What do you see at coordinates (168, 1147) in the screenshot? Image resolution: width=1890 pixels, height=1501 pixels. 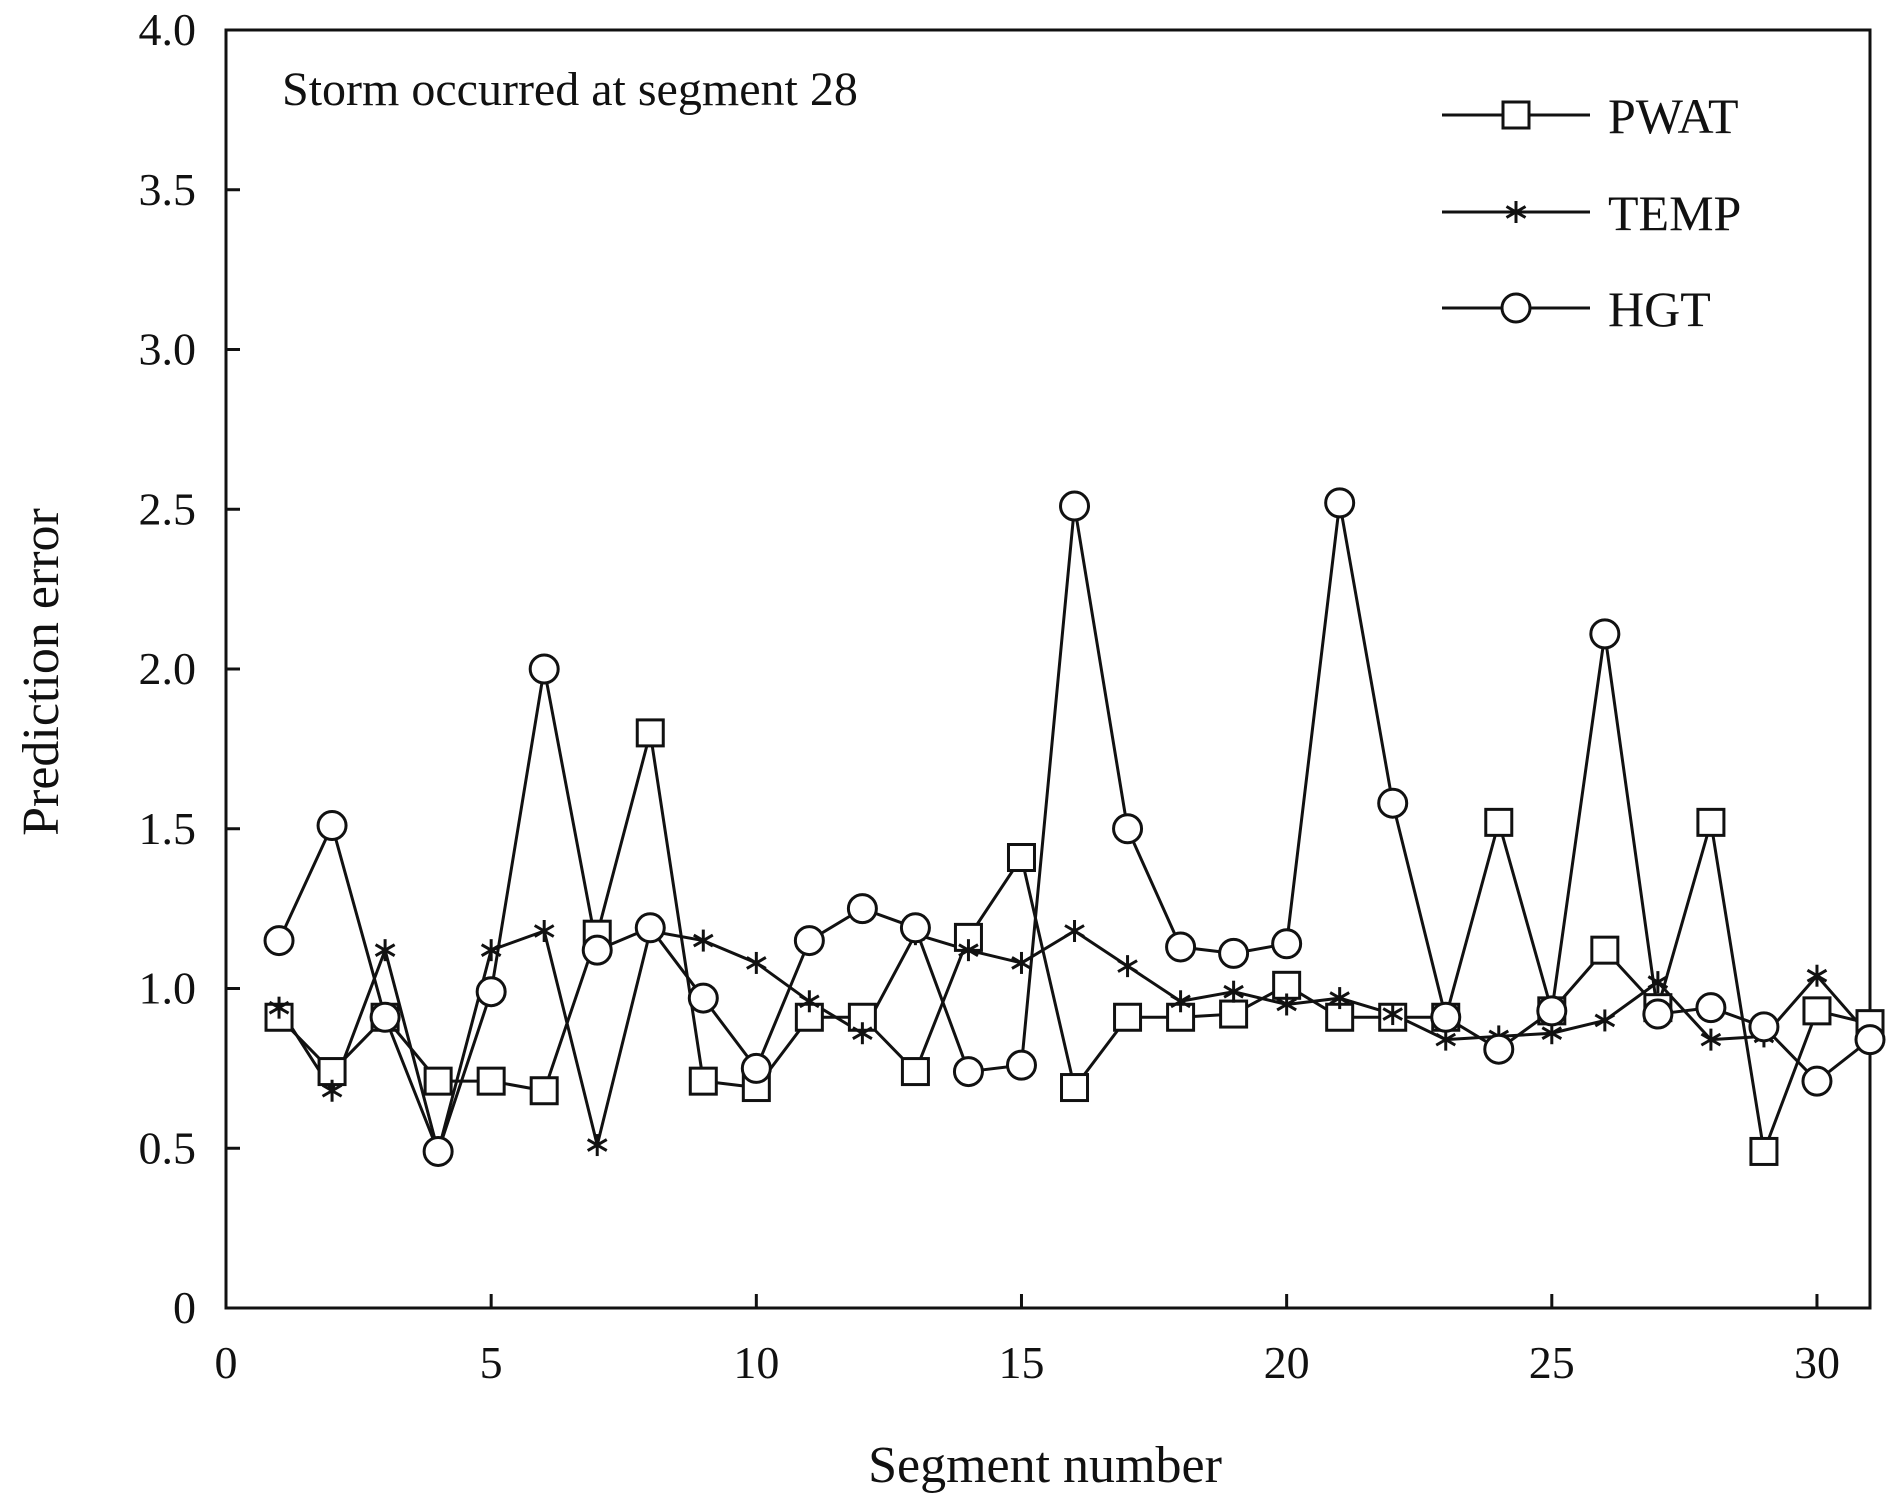 I see `y-tick-label: 0.5` at bounding box center [168, 1147].